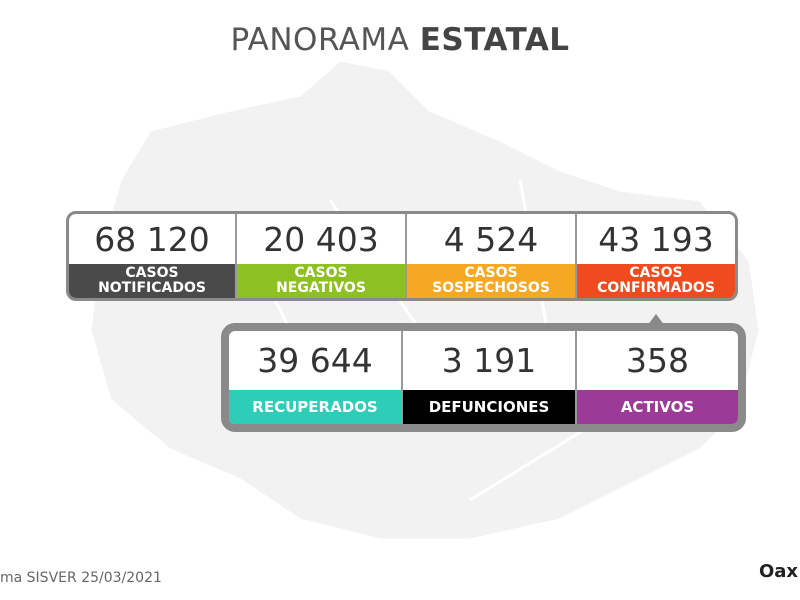 This screenshot has width=800, height=600. I want to click on label-line: CONFIRMADOS, so click(656, 288).